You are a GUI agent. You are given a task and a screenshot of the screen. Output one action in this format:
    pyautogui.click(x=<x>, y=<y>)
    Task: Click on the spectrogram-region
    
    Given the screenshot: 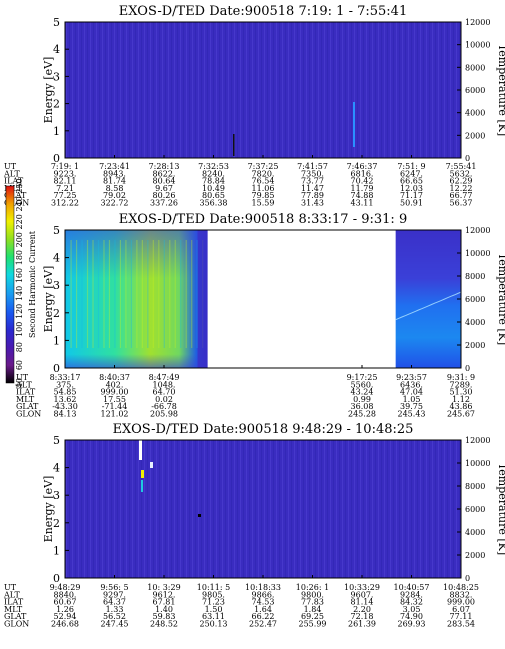 What is the action you would take?
    pyautogui.click(x=428, y=299)
    